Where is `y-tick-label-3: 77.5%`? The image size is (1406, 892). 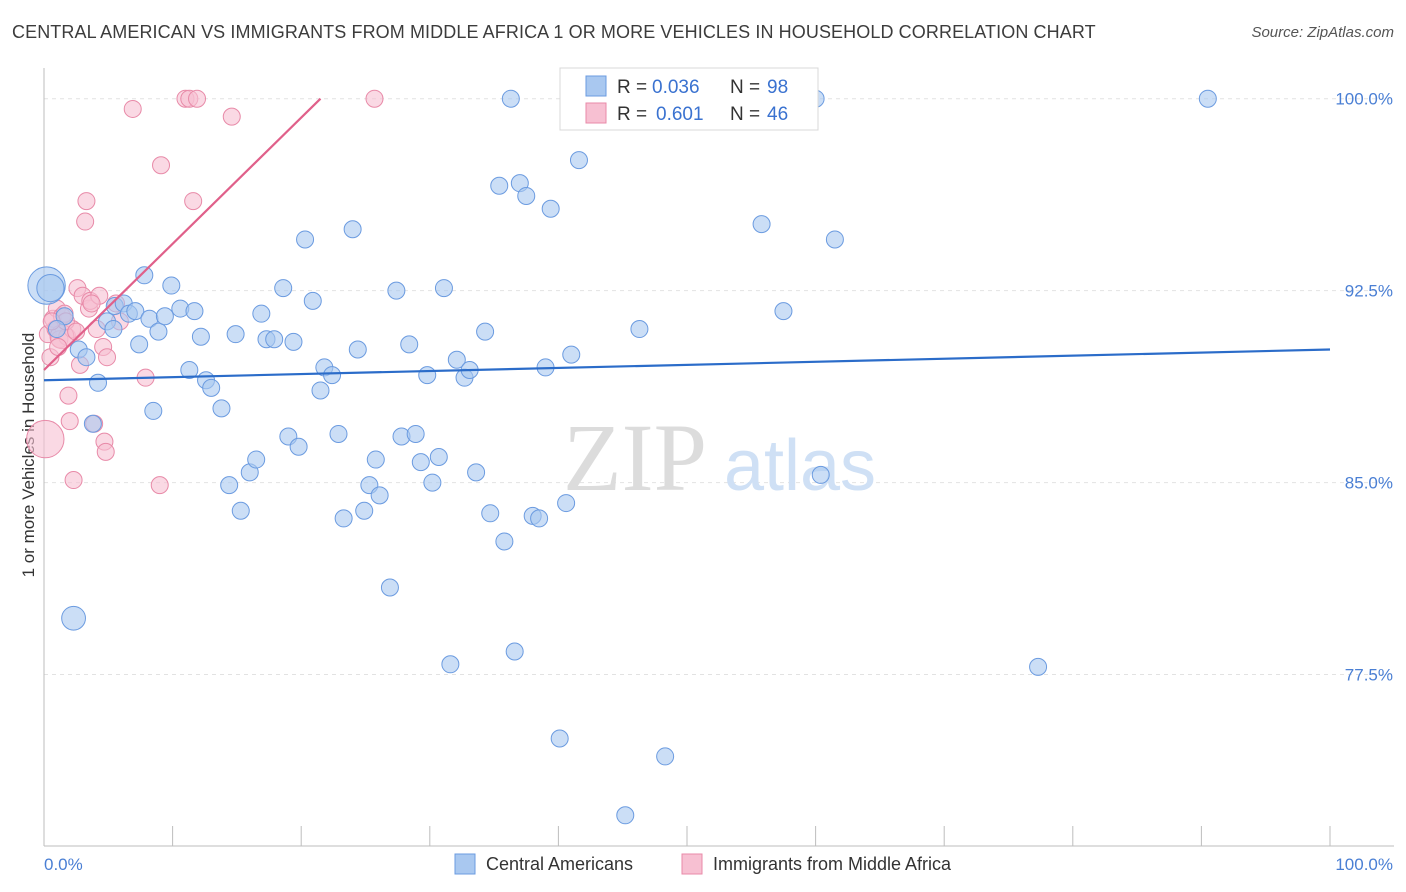 y-tick-label-3: 77.5% is located at coordinates (1369, 675).